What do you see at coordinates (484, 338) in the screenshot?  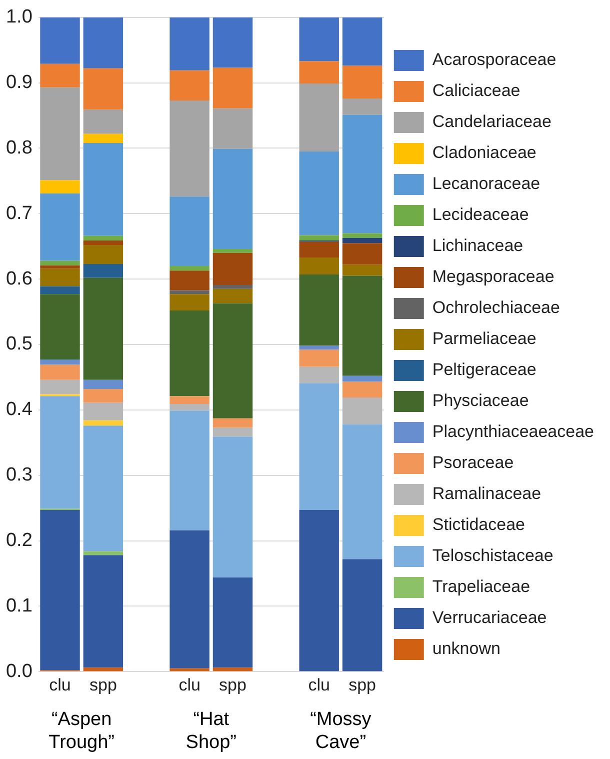 I see `legend-label: Parmeliaceae` at bounding box center [484, 338].